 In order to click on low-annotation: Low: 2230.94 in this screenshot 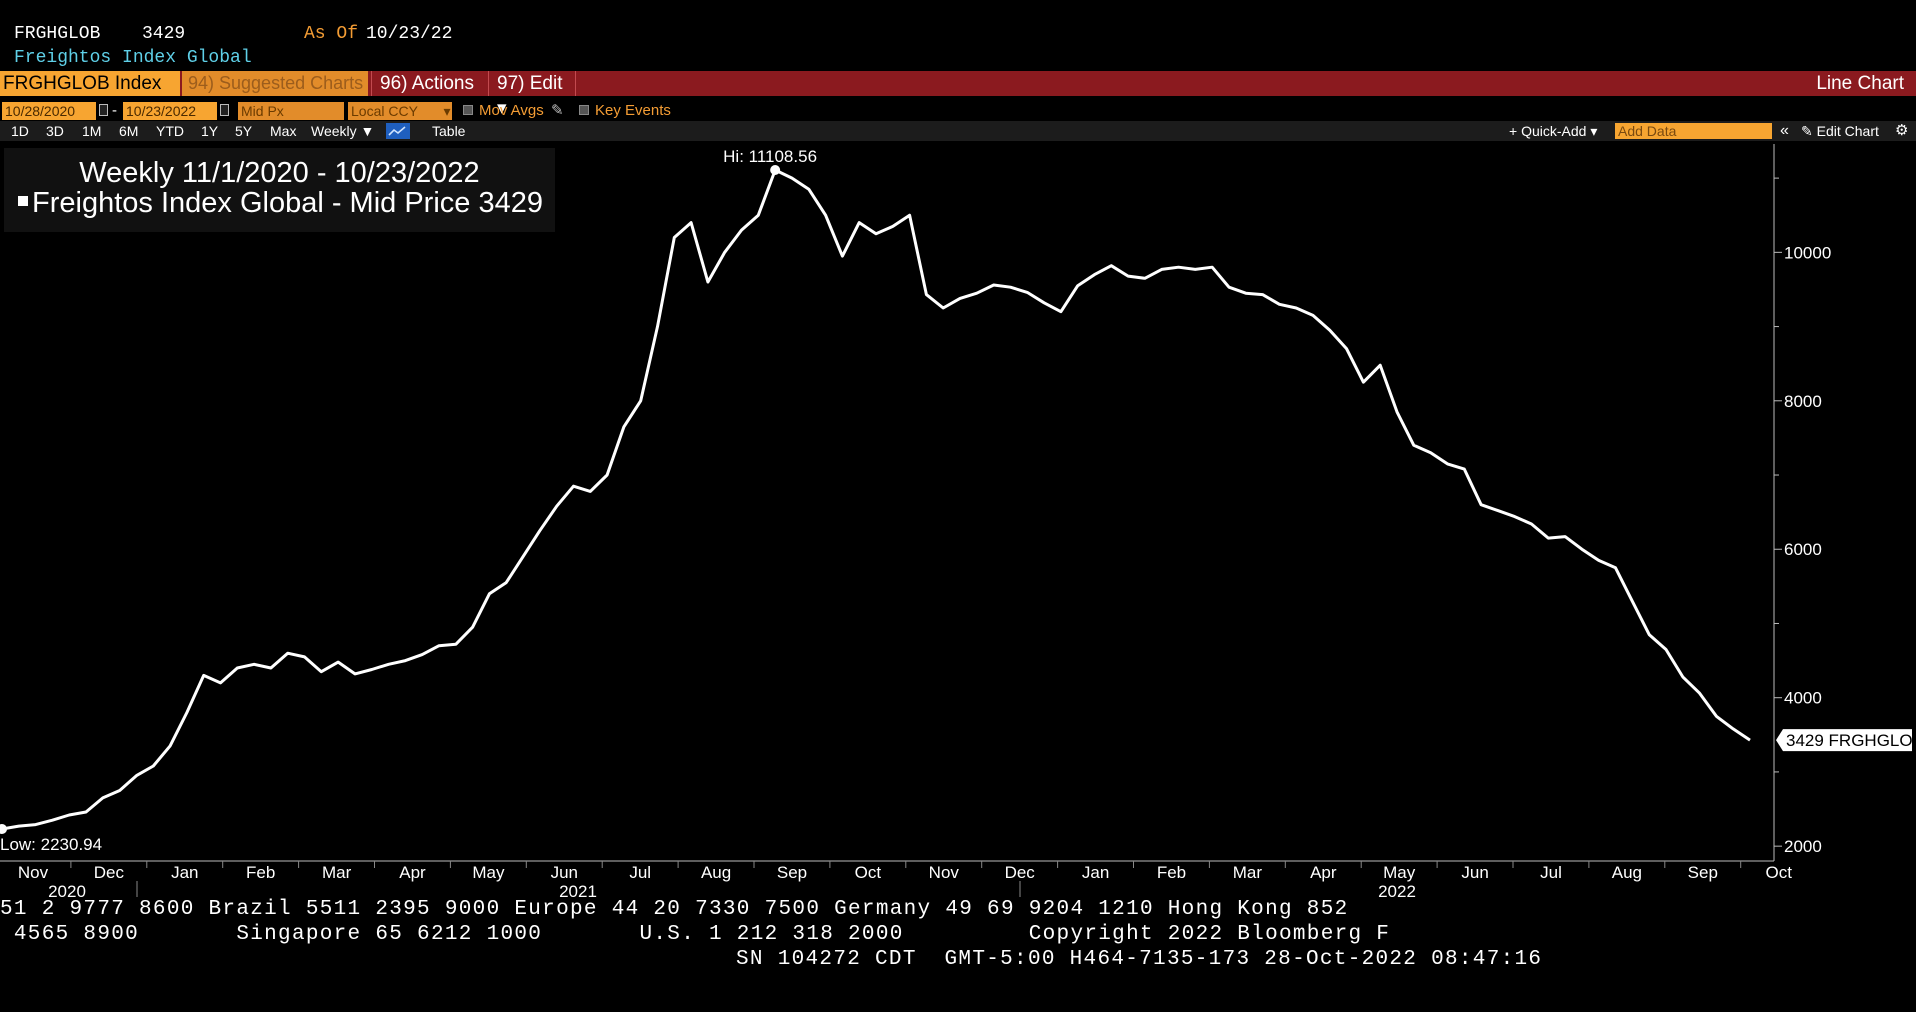, I will do `click(51, 844)`.